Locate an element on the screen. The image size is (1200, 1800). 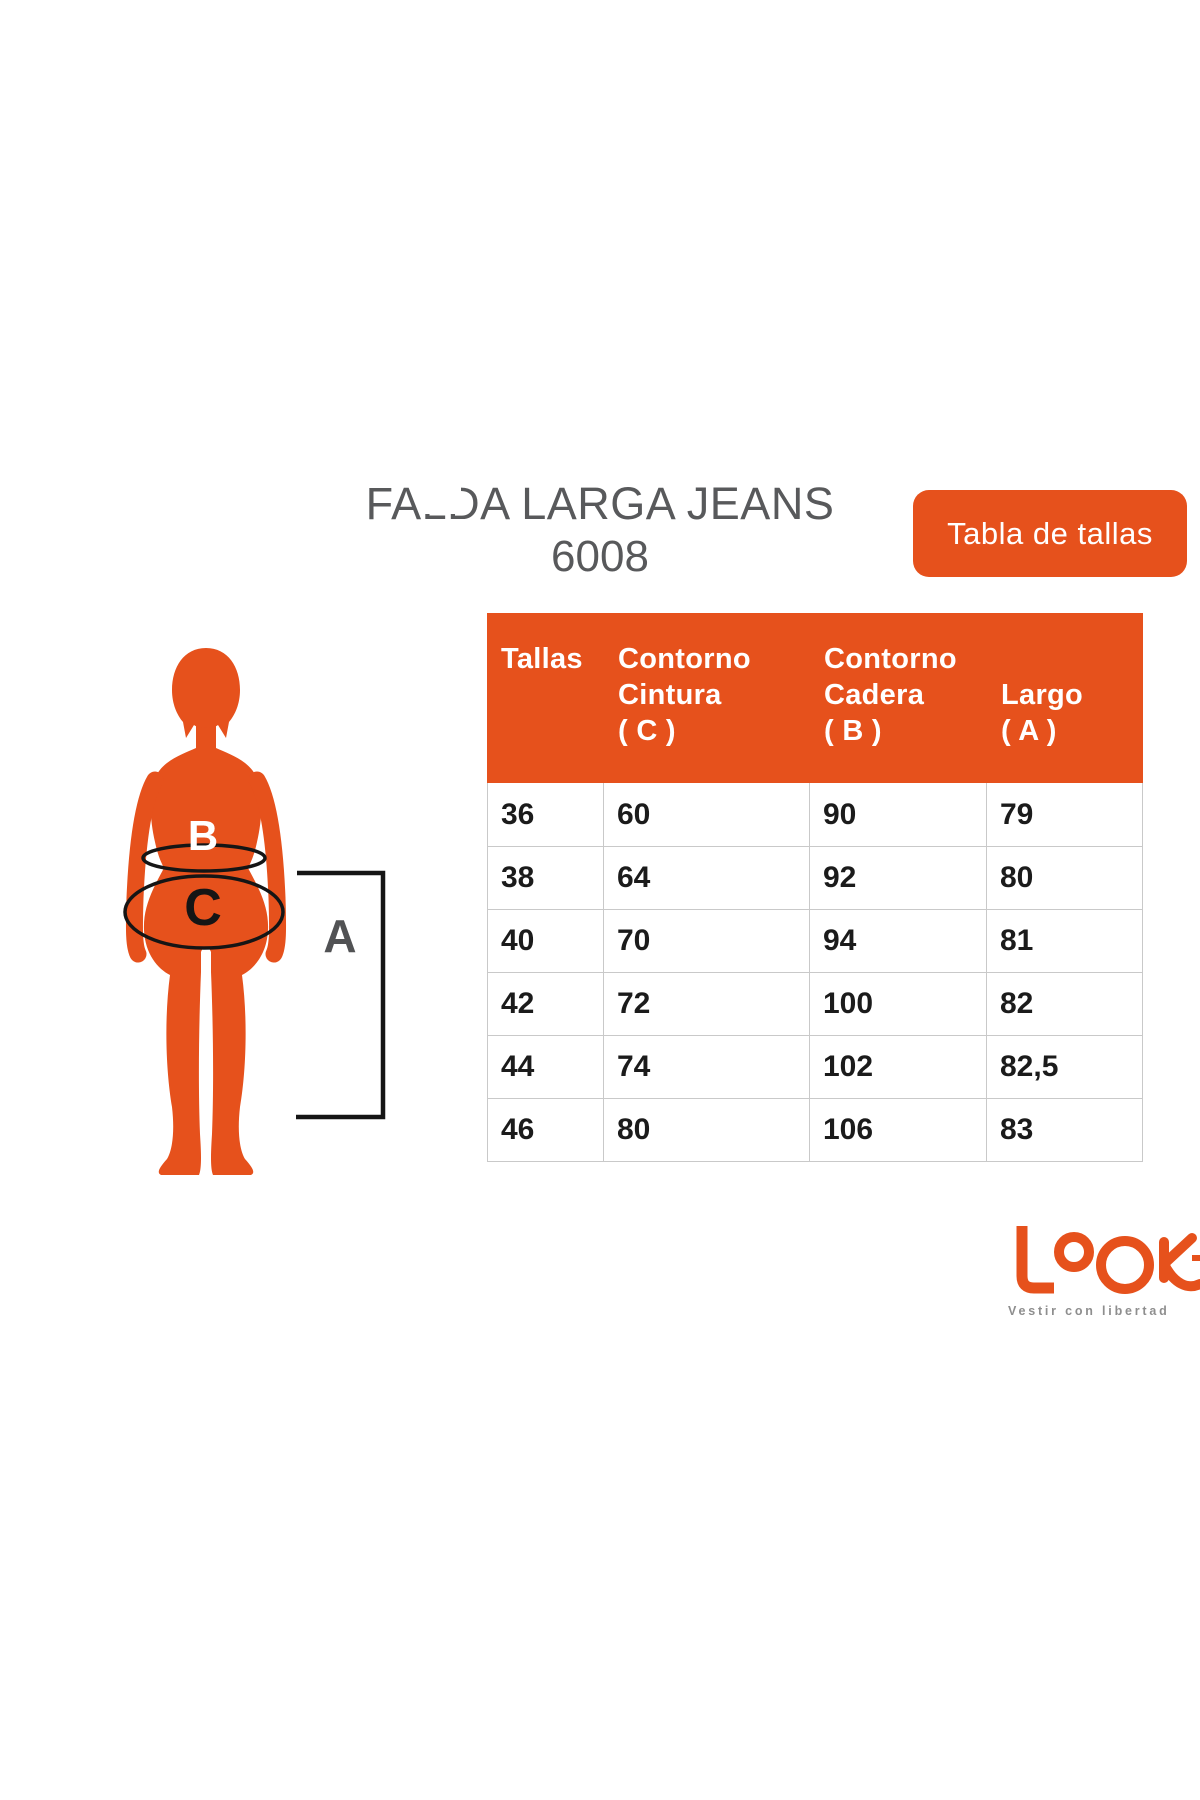
silhouette-right-arm is located at coordinates (267, 867).